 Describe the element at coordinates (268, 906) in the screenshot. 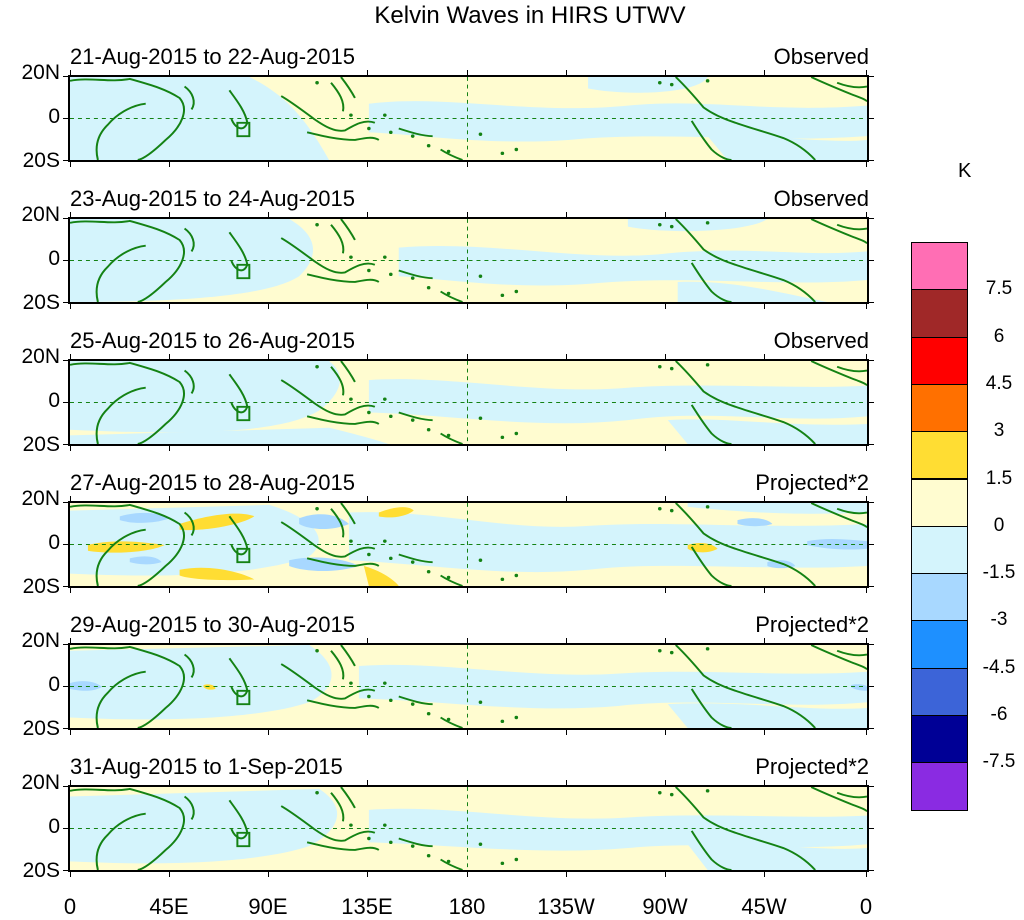

I see `longitude-label: 90E` at that location.